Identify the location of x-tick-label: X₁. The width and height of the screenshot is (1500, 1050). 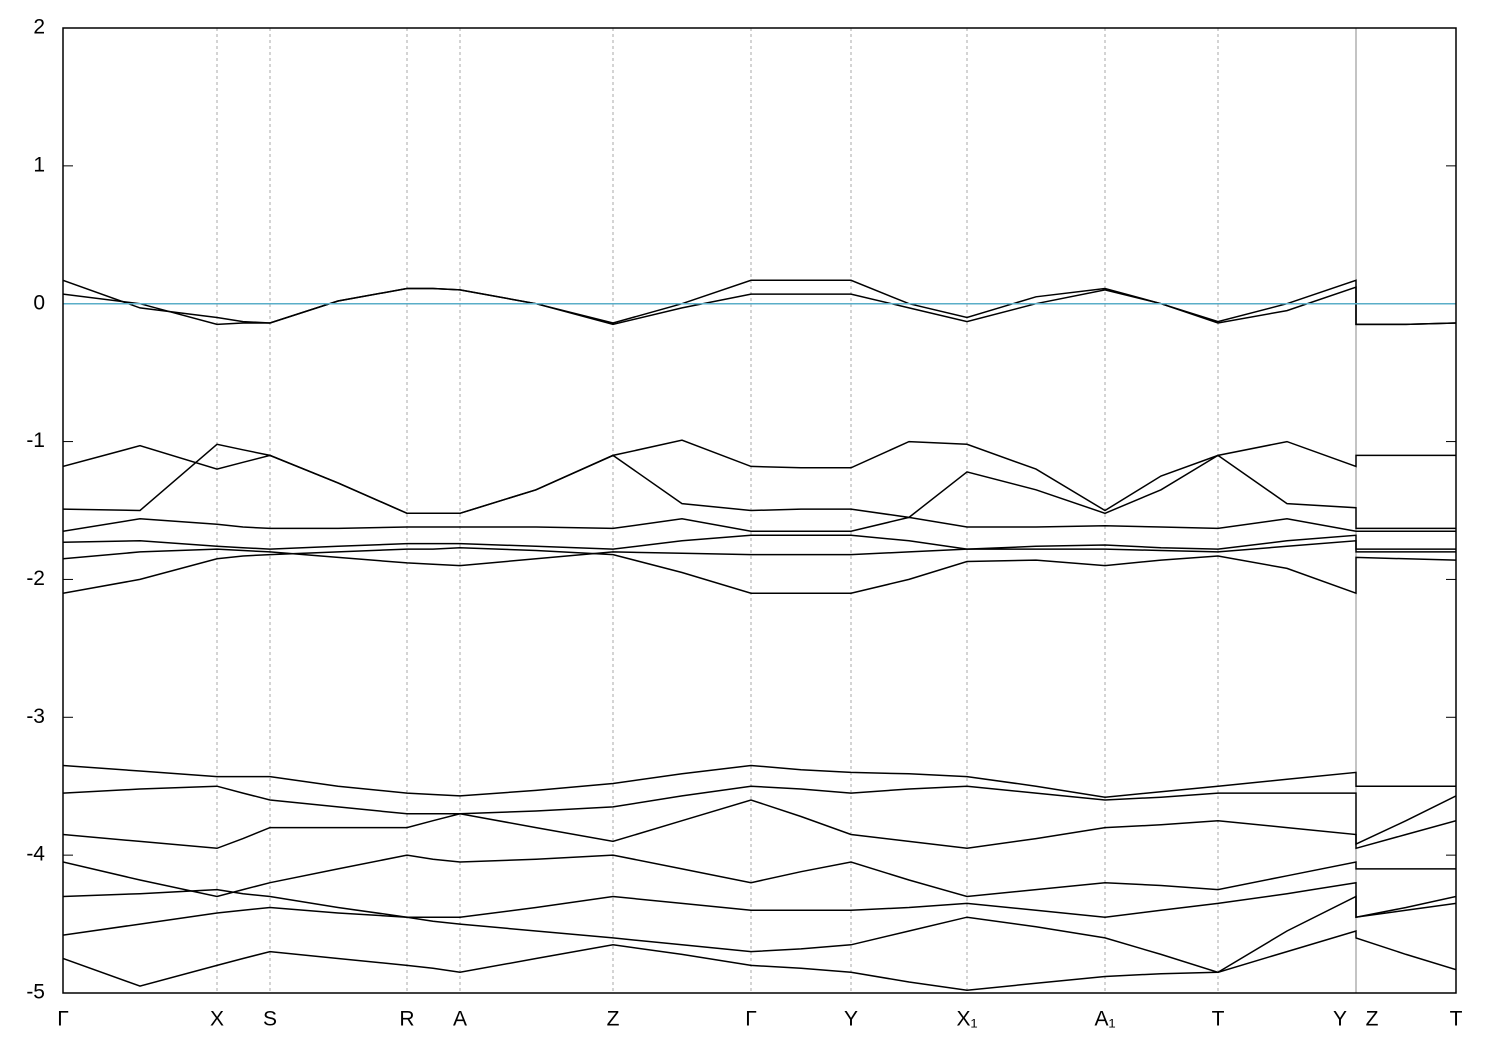
(966, 1019).